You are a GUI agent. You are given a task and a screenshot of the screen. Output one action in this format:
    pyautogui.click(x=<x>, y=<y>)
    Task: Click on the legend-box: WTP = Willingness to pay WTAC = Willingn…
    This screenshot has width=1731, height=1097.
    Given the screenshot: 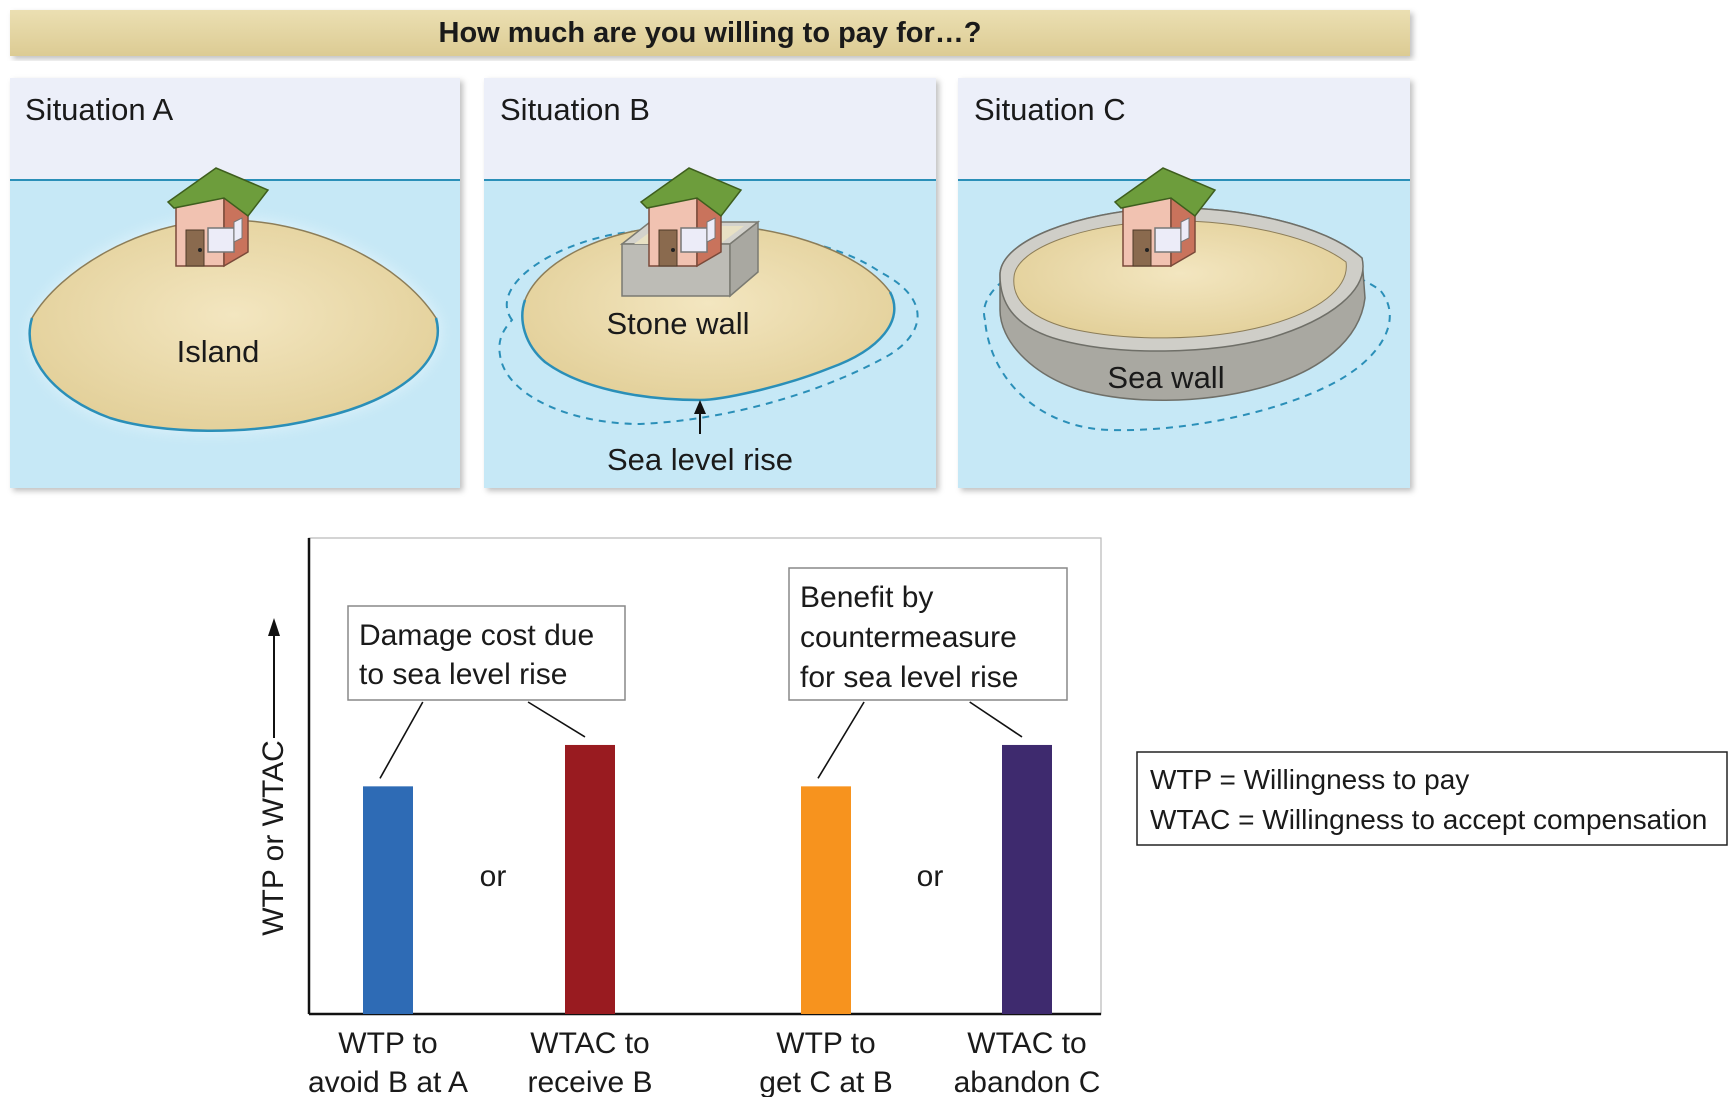 What is the action you would take?
    pyautogui.click(x=1432, y=798)
    